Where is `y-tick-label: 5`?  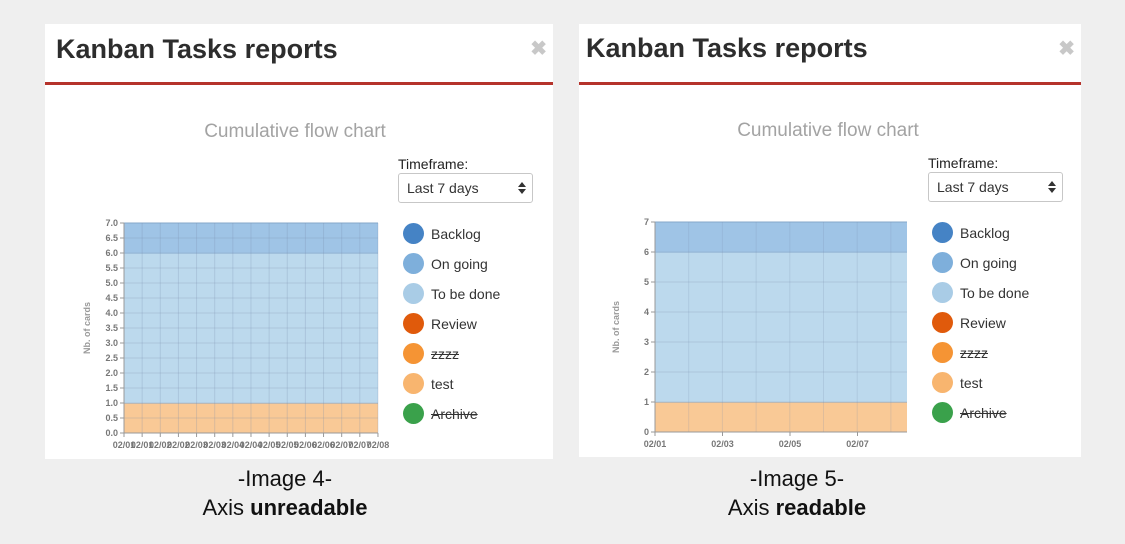
y-tick-label: 5 is located at coordinates (646, 282).